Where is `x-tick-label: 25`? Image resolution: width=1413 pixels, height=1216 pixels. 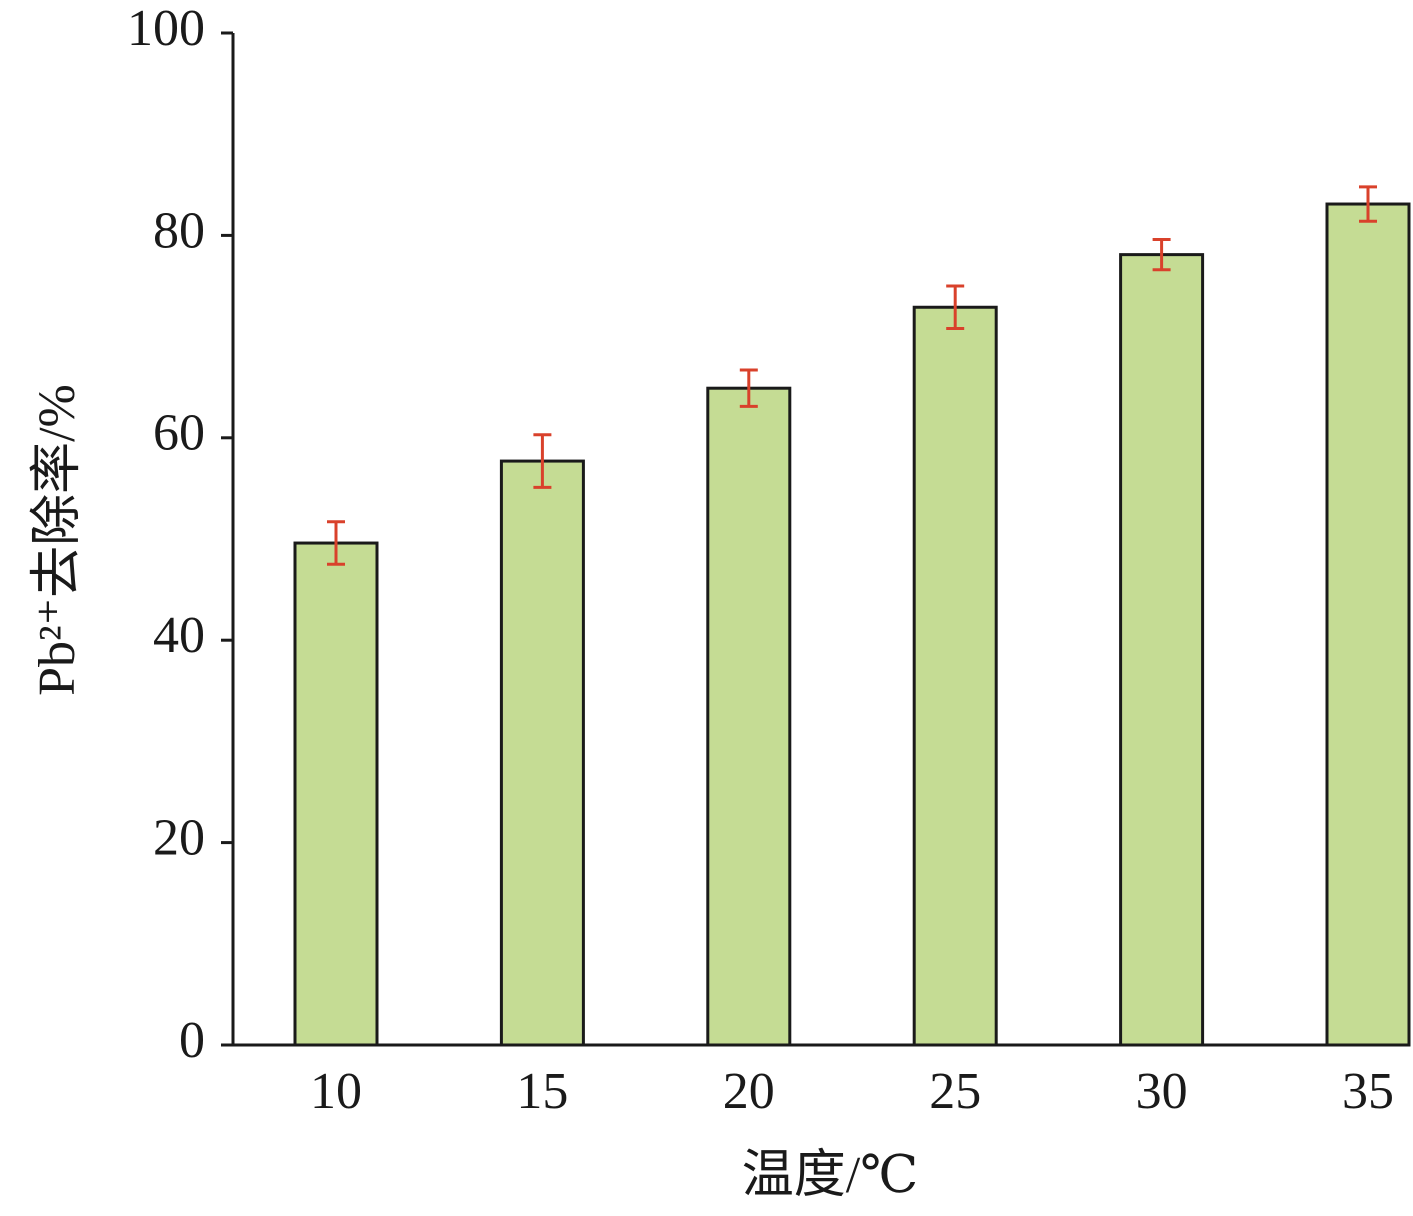 x-tick-label: 25 is located at coordinates (955, 1091).